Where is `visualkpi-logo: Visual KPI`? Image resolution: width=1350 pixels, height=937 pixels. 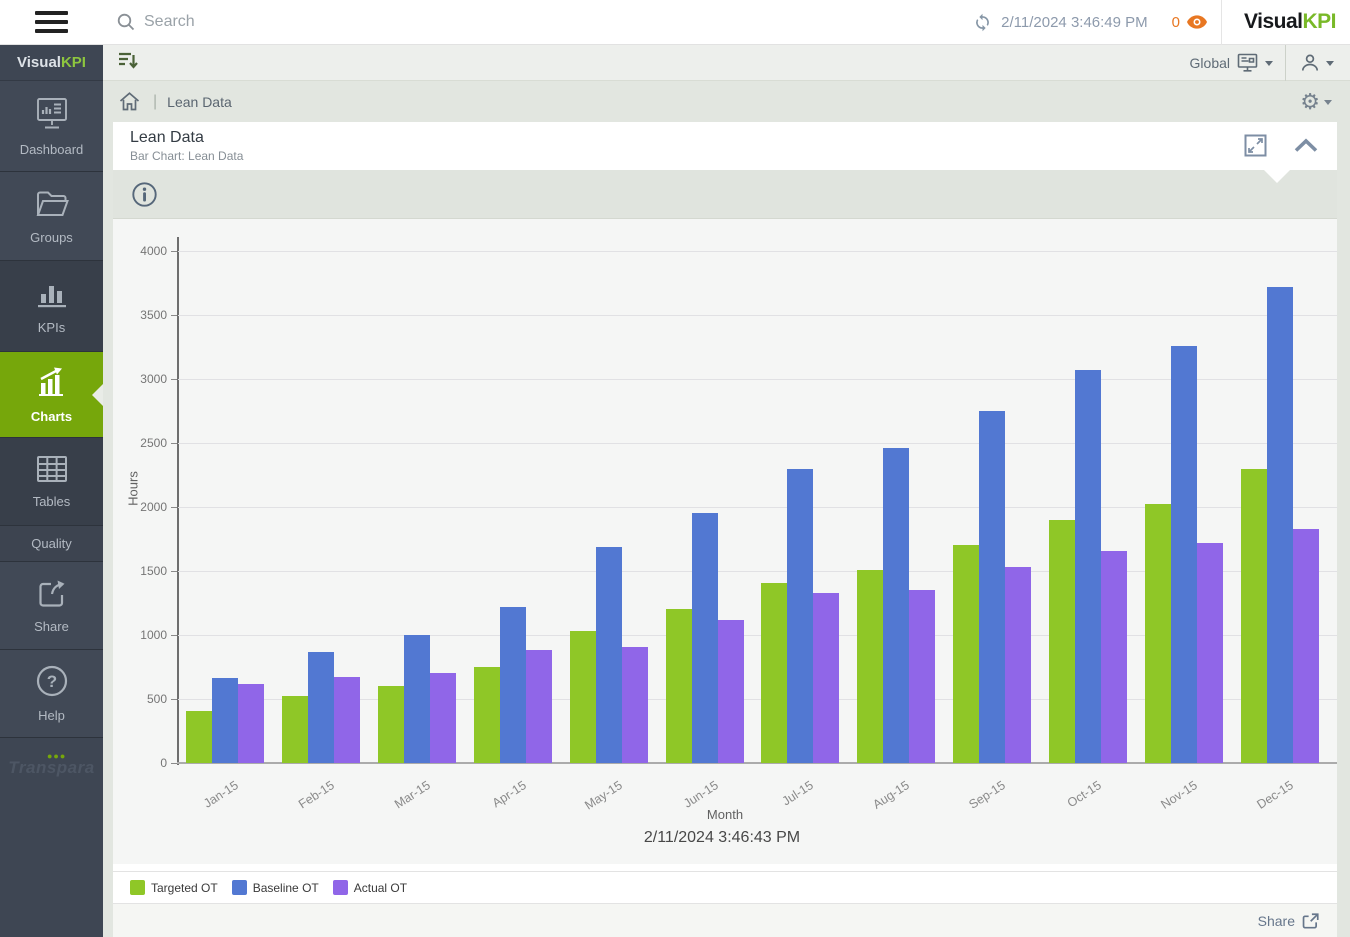
visualkpi-logo: Visual KPI is located at coordinates (1285, 22).